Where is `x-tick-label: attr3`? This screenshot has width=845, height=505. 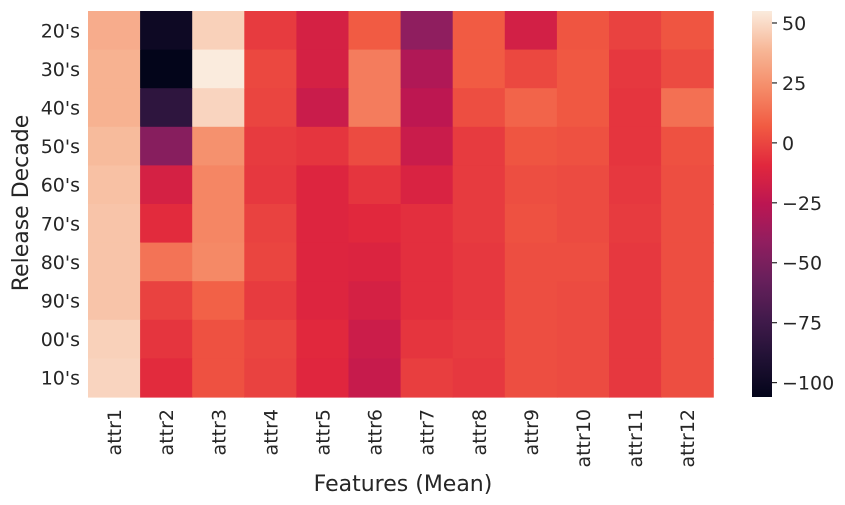
x-tick-label: attr3 is located at coordinates (219, 432).